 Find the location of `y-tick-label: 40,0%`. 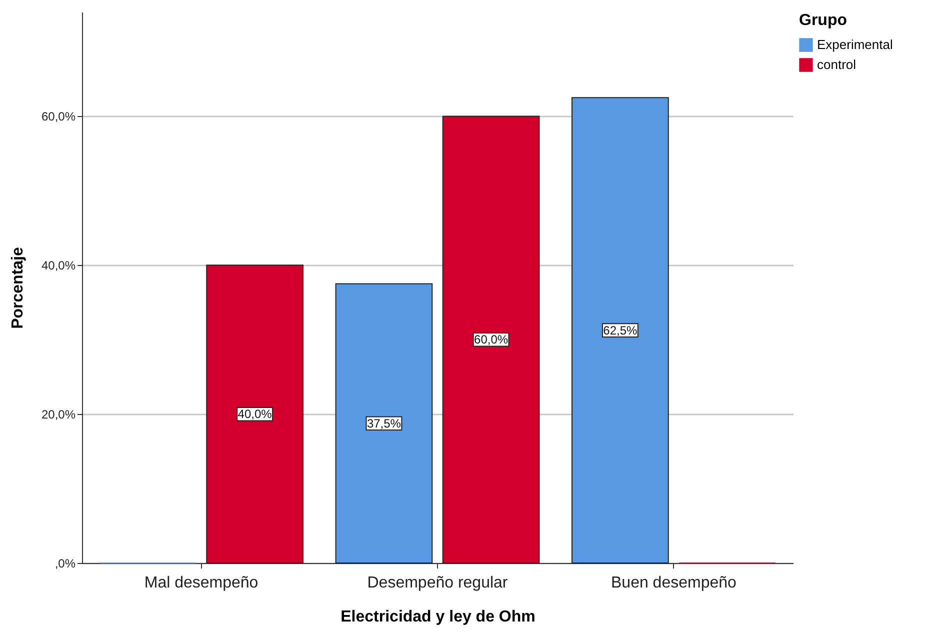

y-tick-label: 40,0% is located at coordinates (58, 265).